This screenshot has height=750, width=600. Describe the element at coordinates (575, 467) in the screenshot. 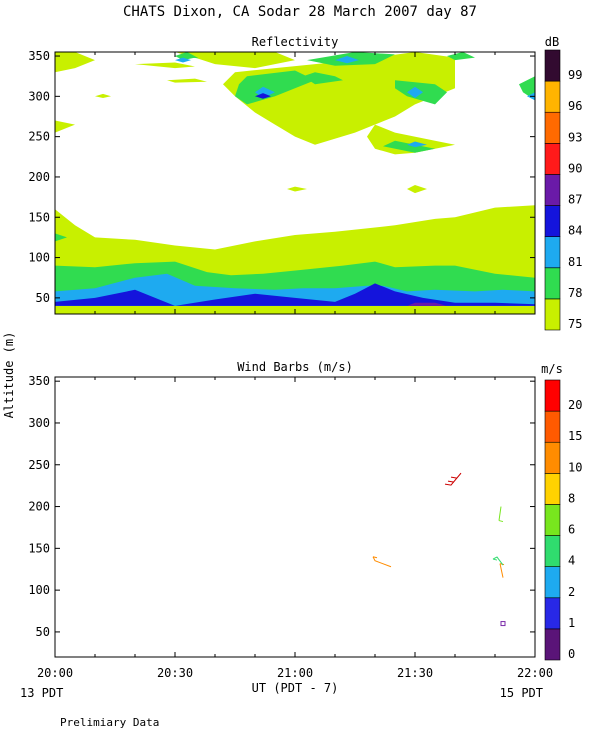

I see `wind-colorbar-label: 10` at that location.